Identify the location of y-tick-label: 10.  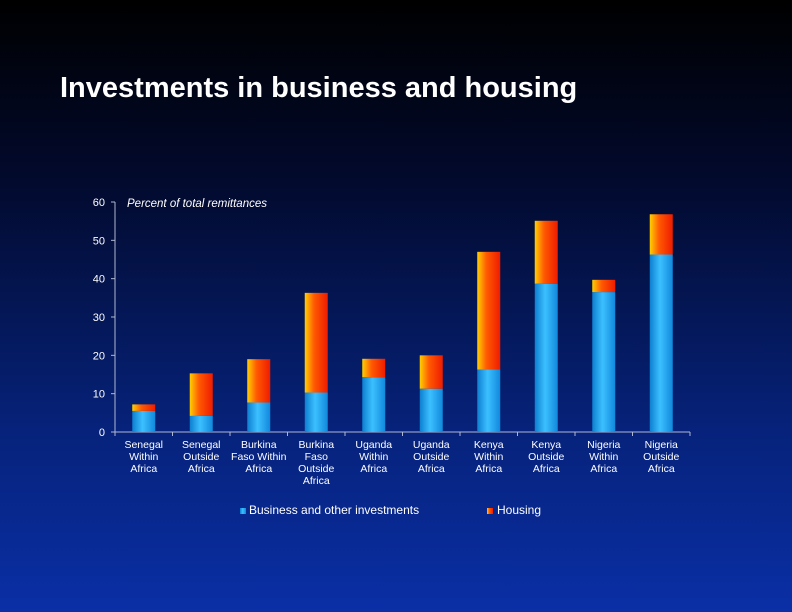
(99, 395).